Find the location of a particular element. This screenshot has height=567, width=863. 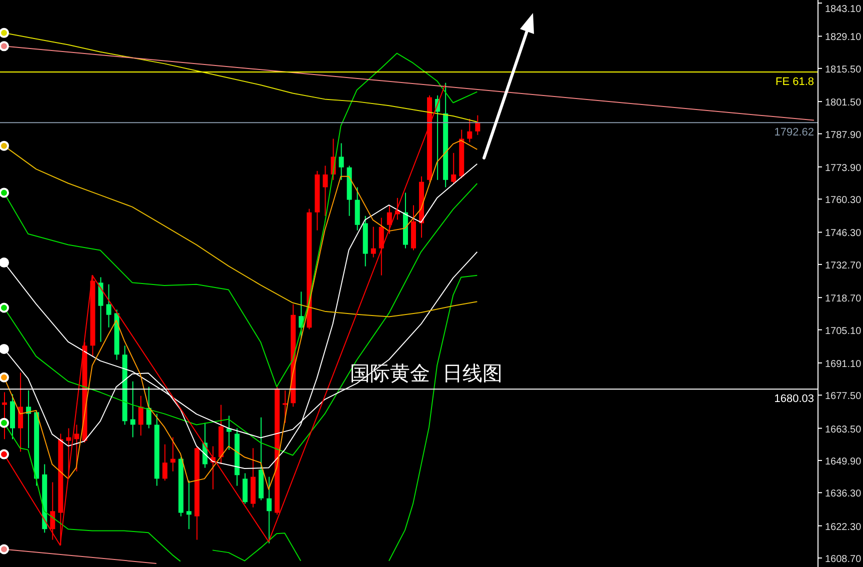

y-tick-label: 1801.50 is located at coordinates (843, 103).